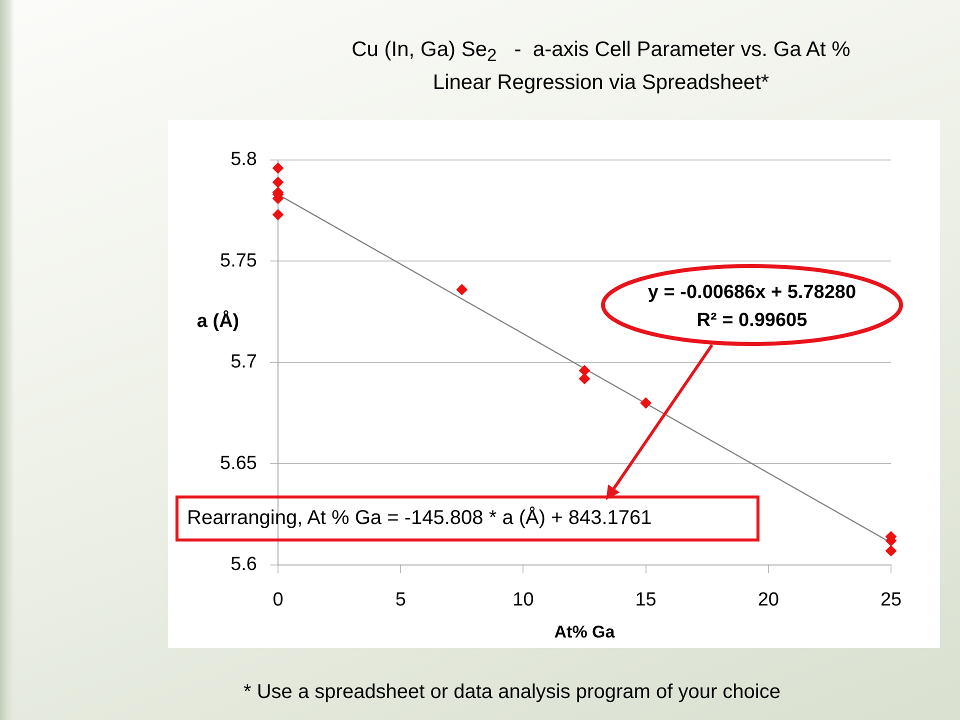  Describe the element at coordinates (243, 362) in the screenshot. I see `y-tick-label: 5.7` at that location.